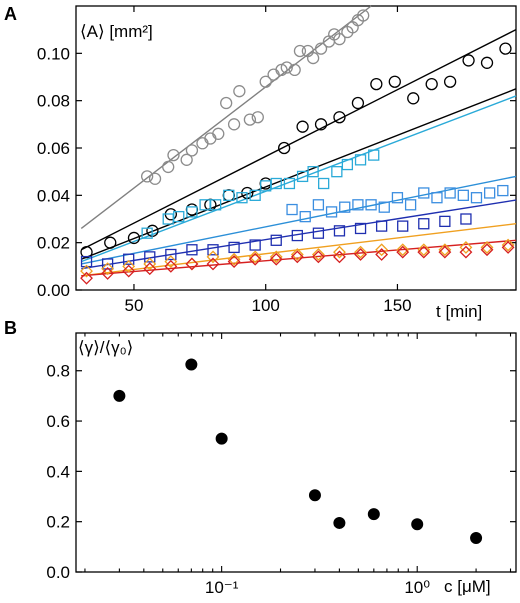 The height and width of the screenshot is (603, 520). I want to click on panel-b-y-tick-label: 0.8, so click(58, 371).